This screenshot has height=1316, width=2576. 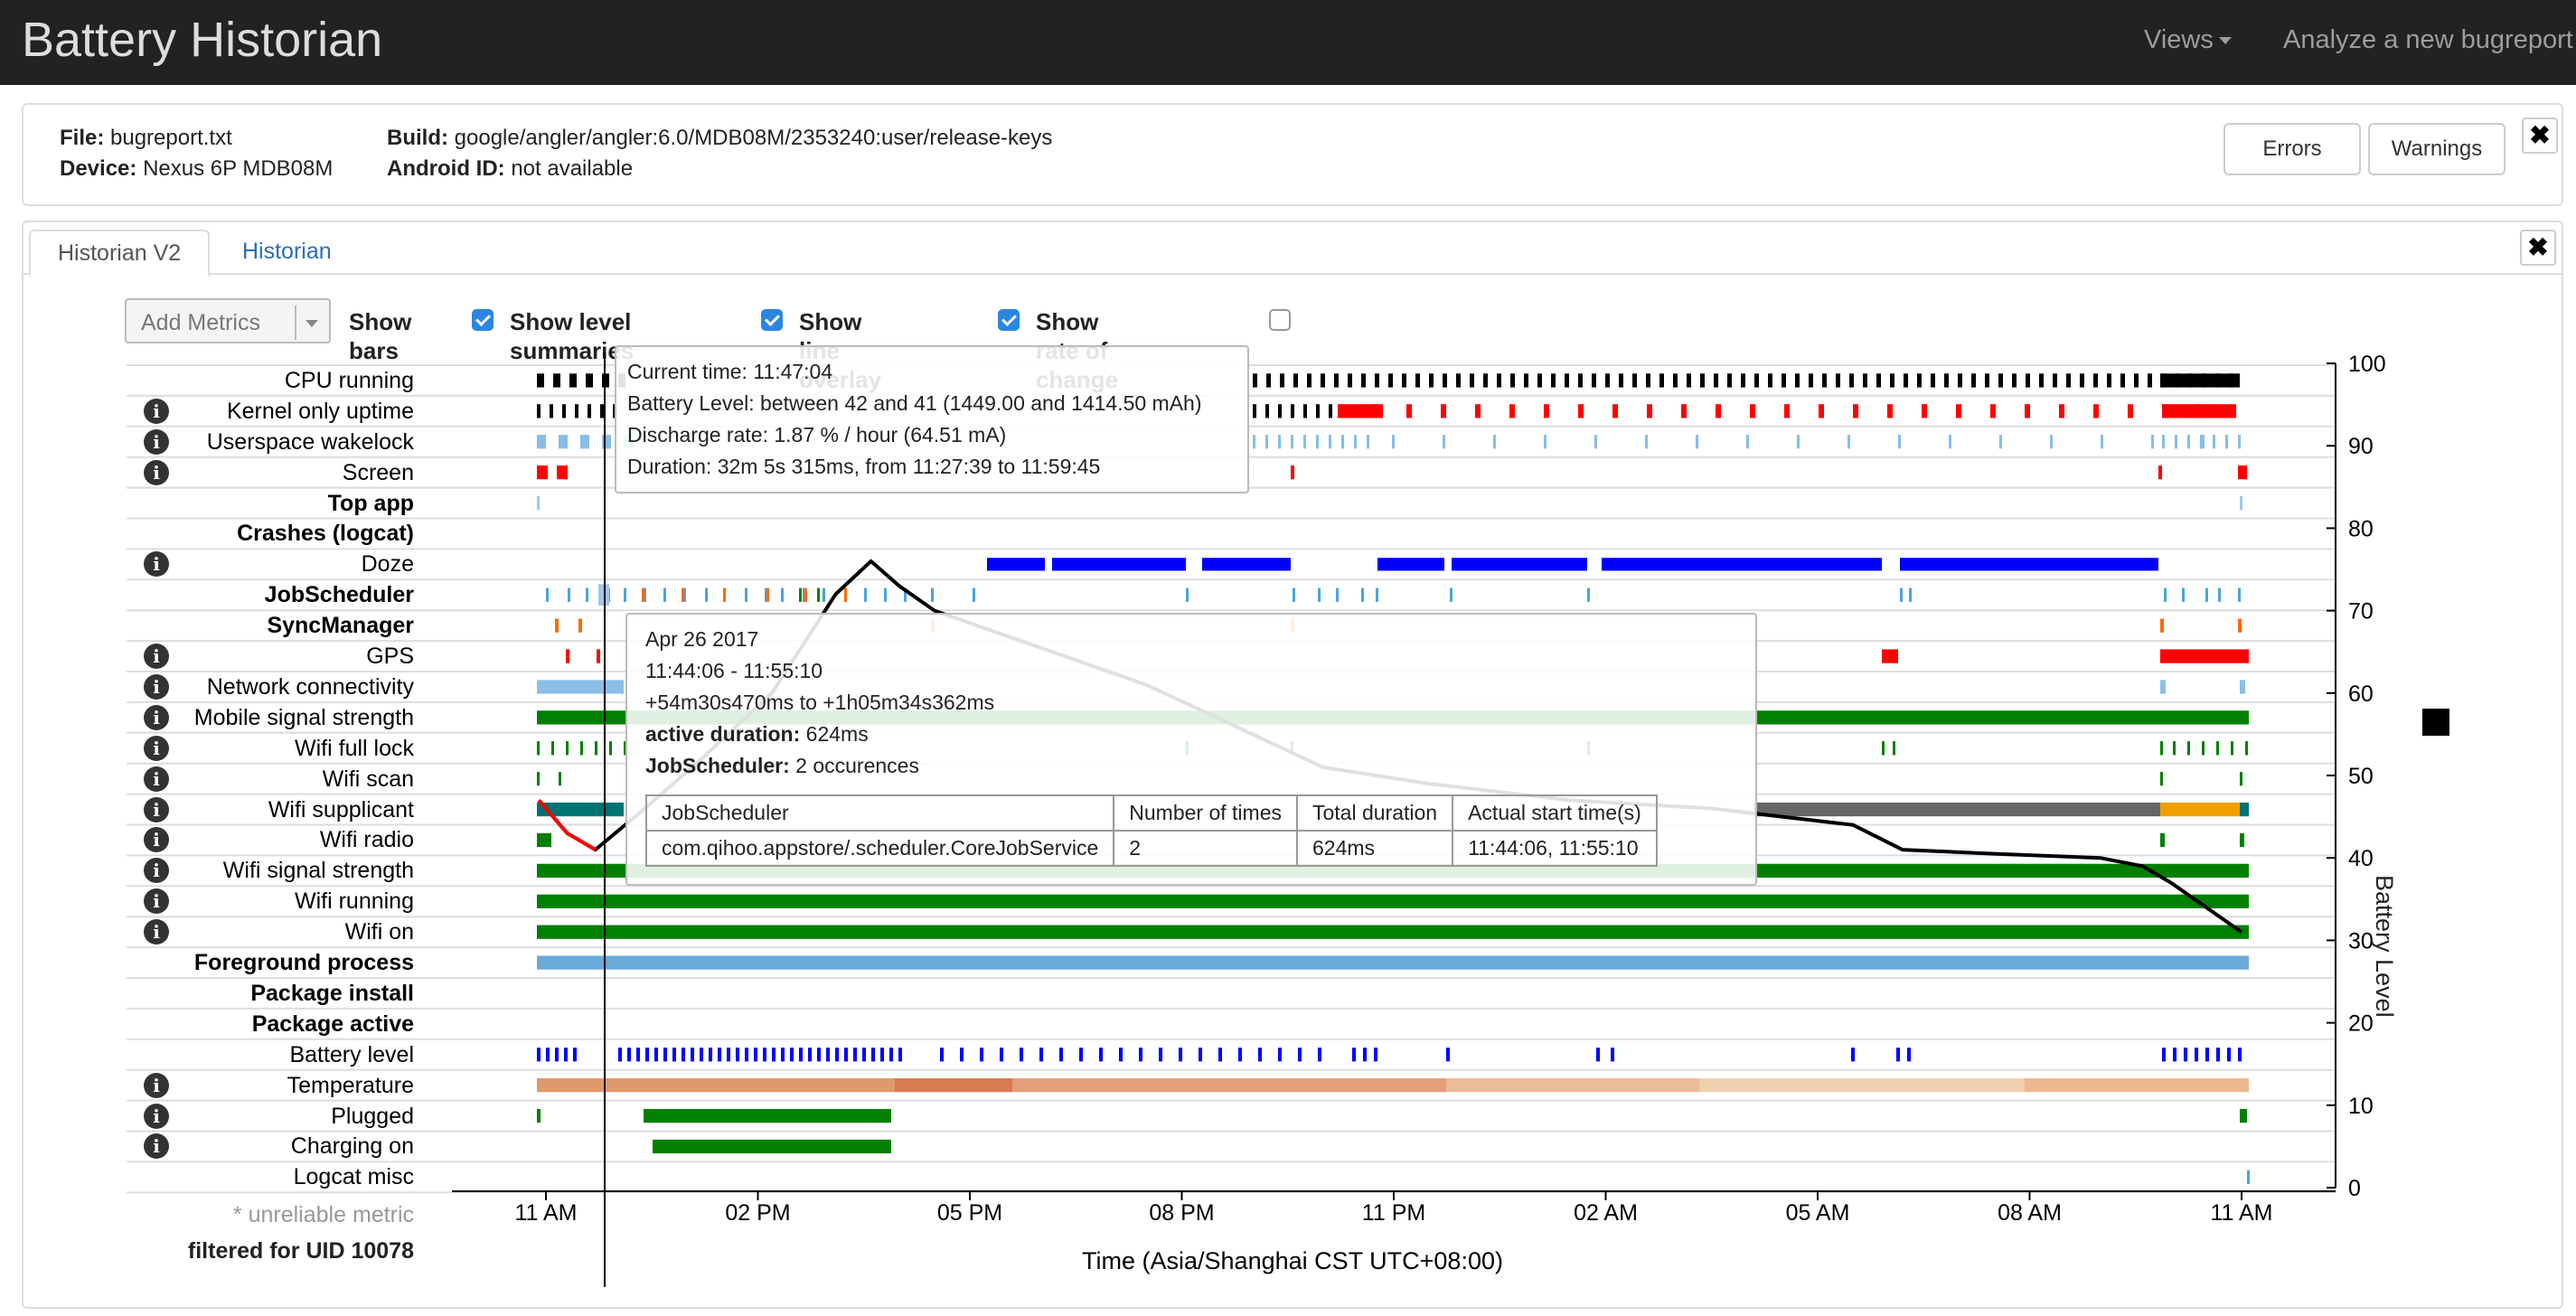 I want to click on network-connectivity-bar, so click(x=580, y=687).